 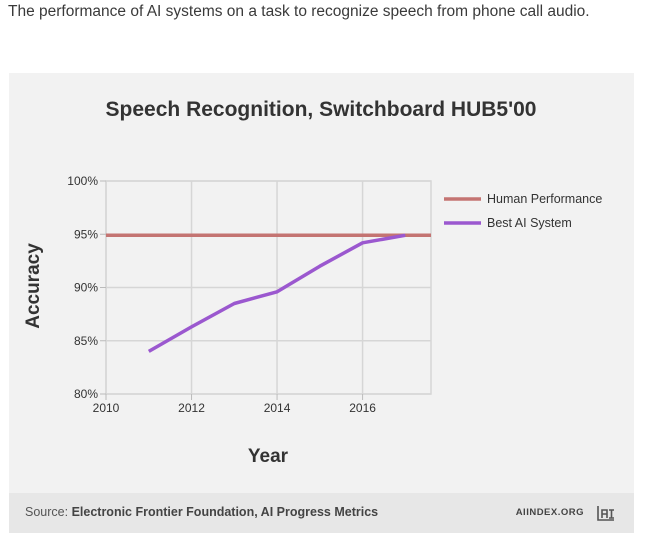 I want to click on brand-link: AIINDEX.ORG, so click(x=549, y=512).